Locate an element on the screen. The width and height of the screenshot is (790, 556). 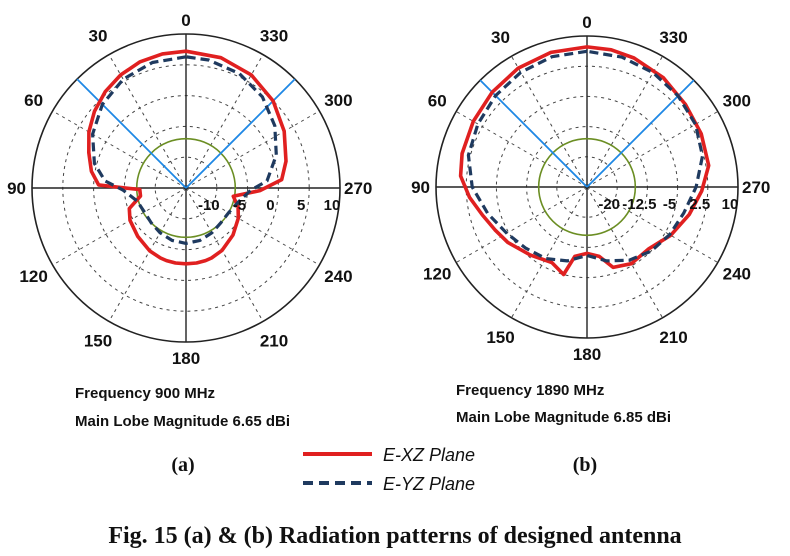
reference-circle is located at coordinates (587, 187).